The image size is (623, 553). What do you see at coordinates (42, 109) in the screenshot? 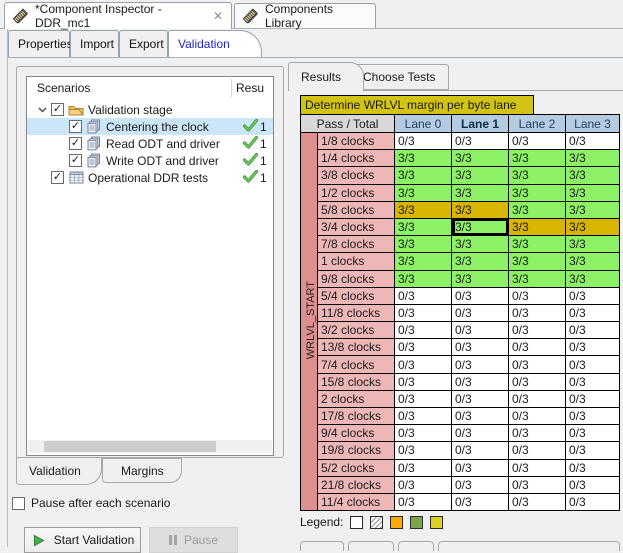
I see `chevron-down-icon` at bounding box center [42, 109].